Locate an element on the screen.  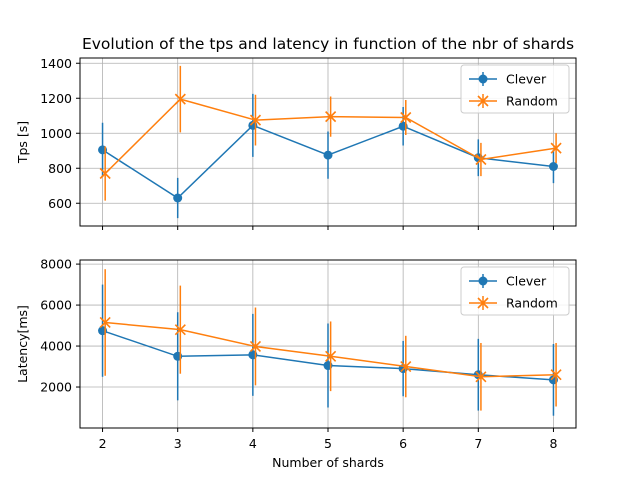
latency-y-tick-label: 2000 is located at coordinates (56, 387).